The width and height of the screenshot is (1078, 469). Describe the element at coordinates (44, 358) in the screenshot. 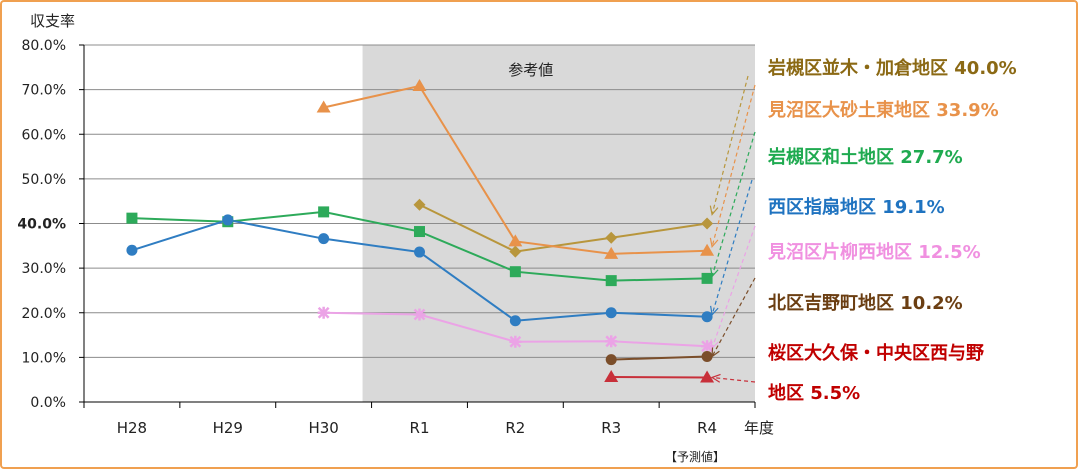

I see `y-tick-label: 10.0%` at that location.